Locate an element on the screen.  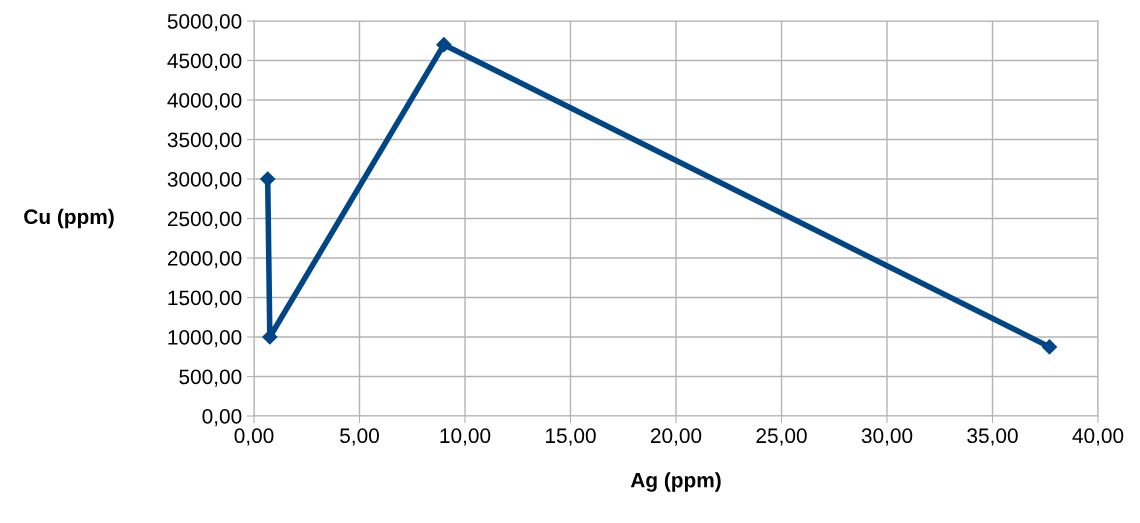
y-tick-label: 3500,00 is located at coordinates (204, 141).